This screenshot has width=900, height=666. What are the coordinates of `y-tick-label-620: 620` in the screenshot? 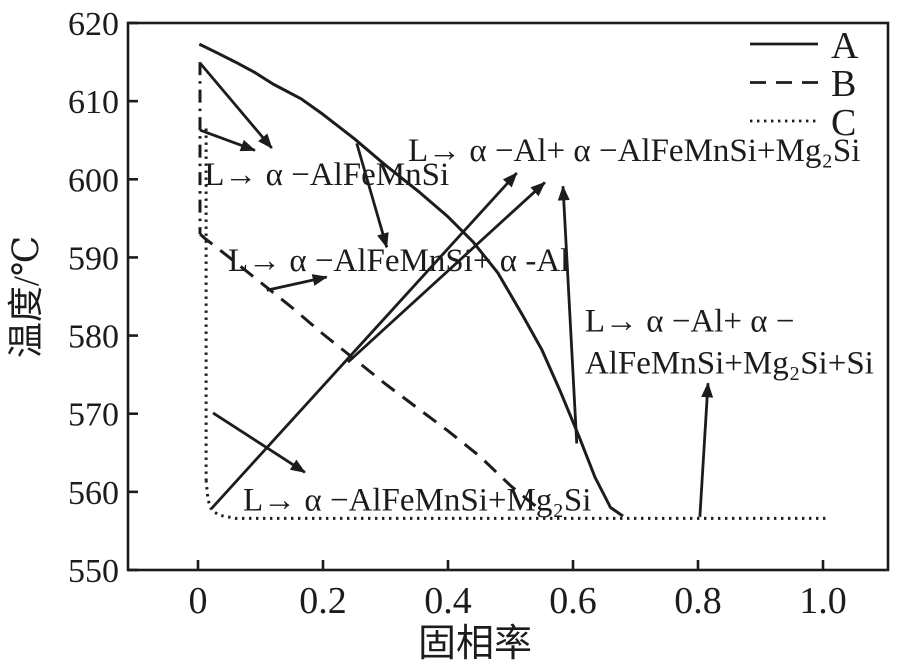 It's located at (93, 24).